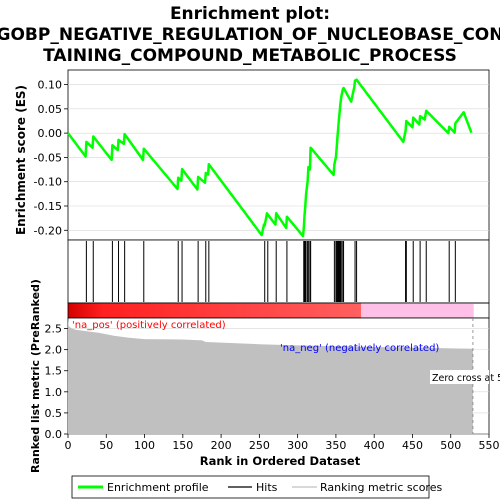  Describe the element at coordinates (48, 206) in the screenshot. I see `es-y-tick-label: -0.15` at that location.